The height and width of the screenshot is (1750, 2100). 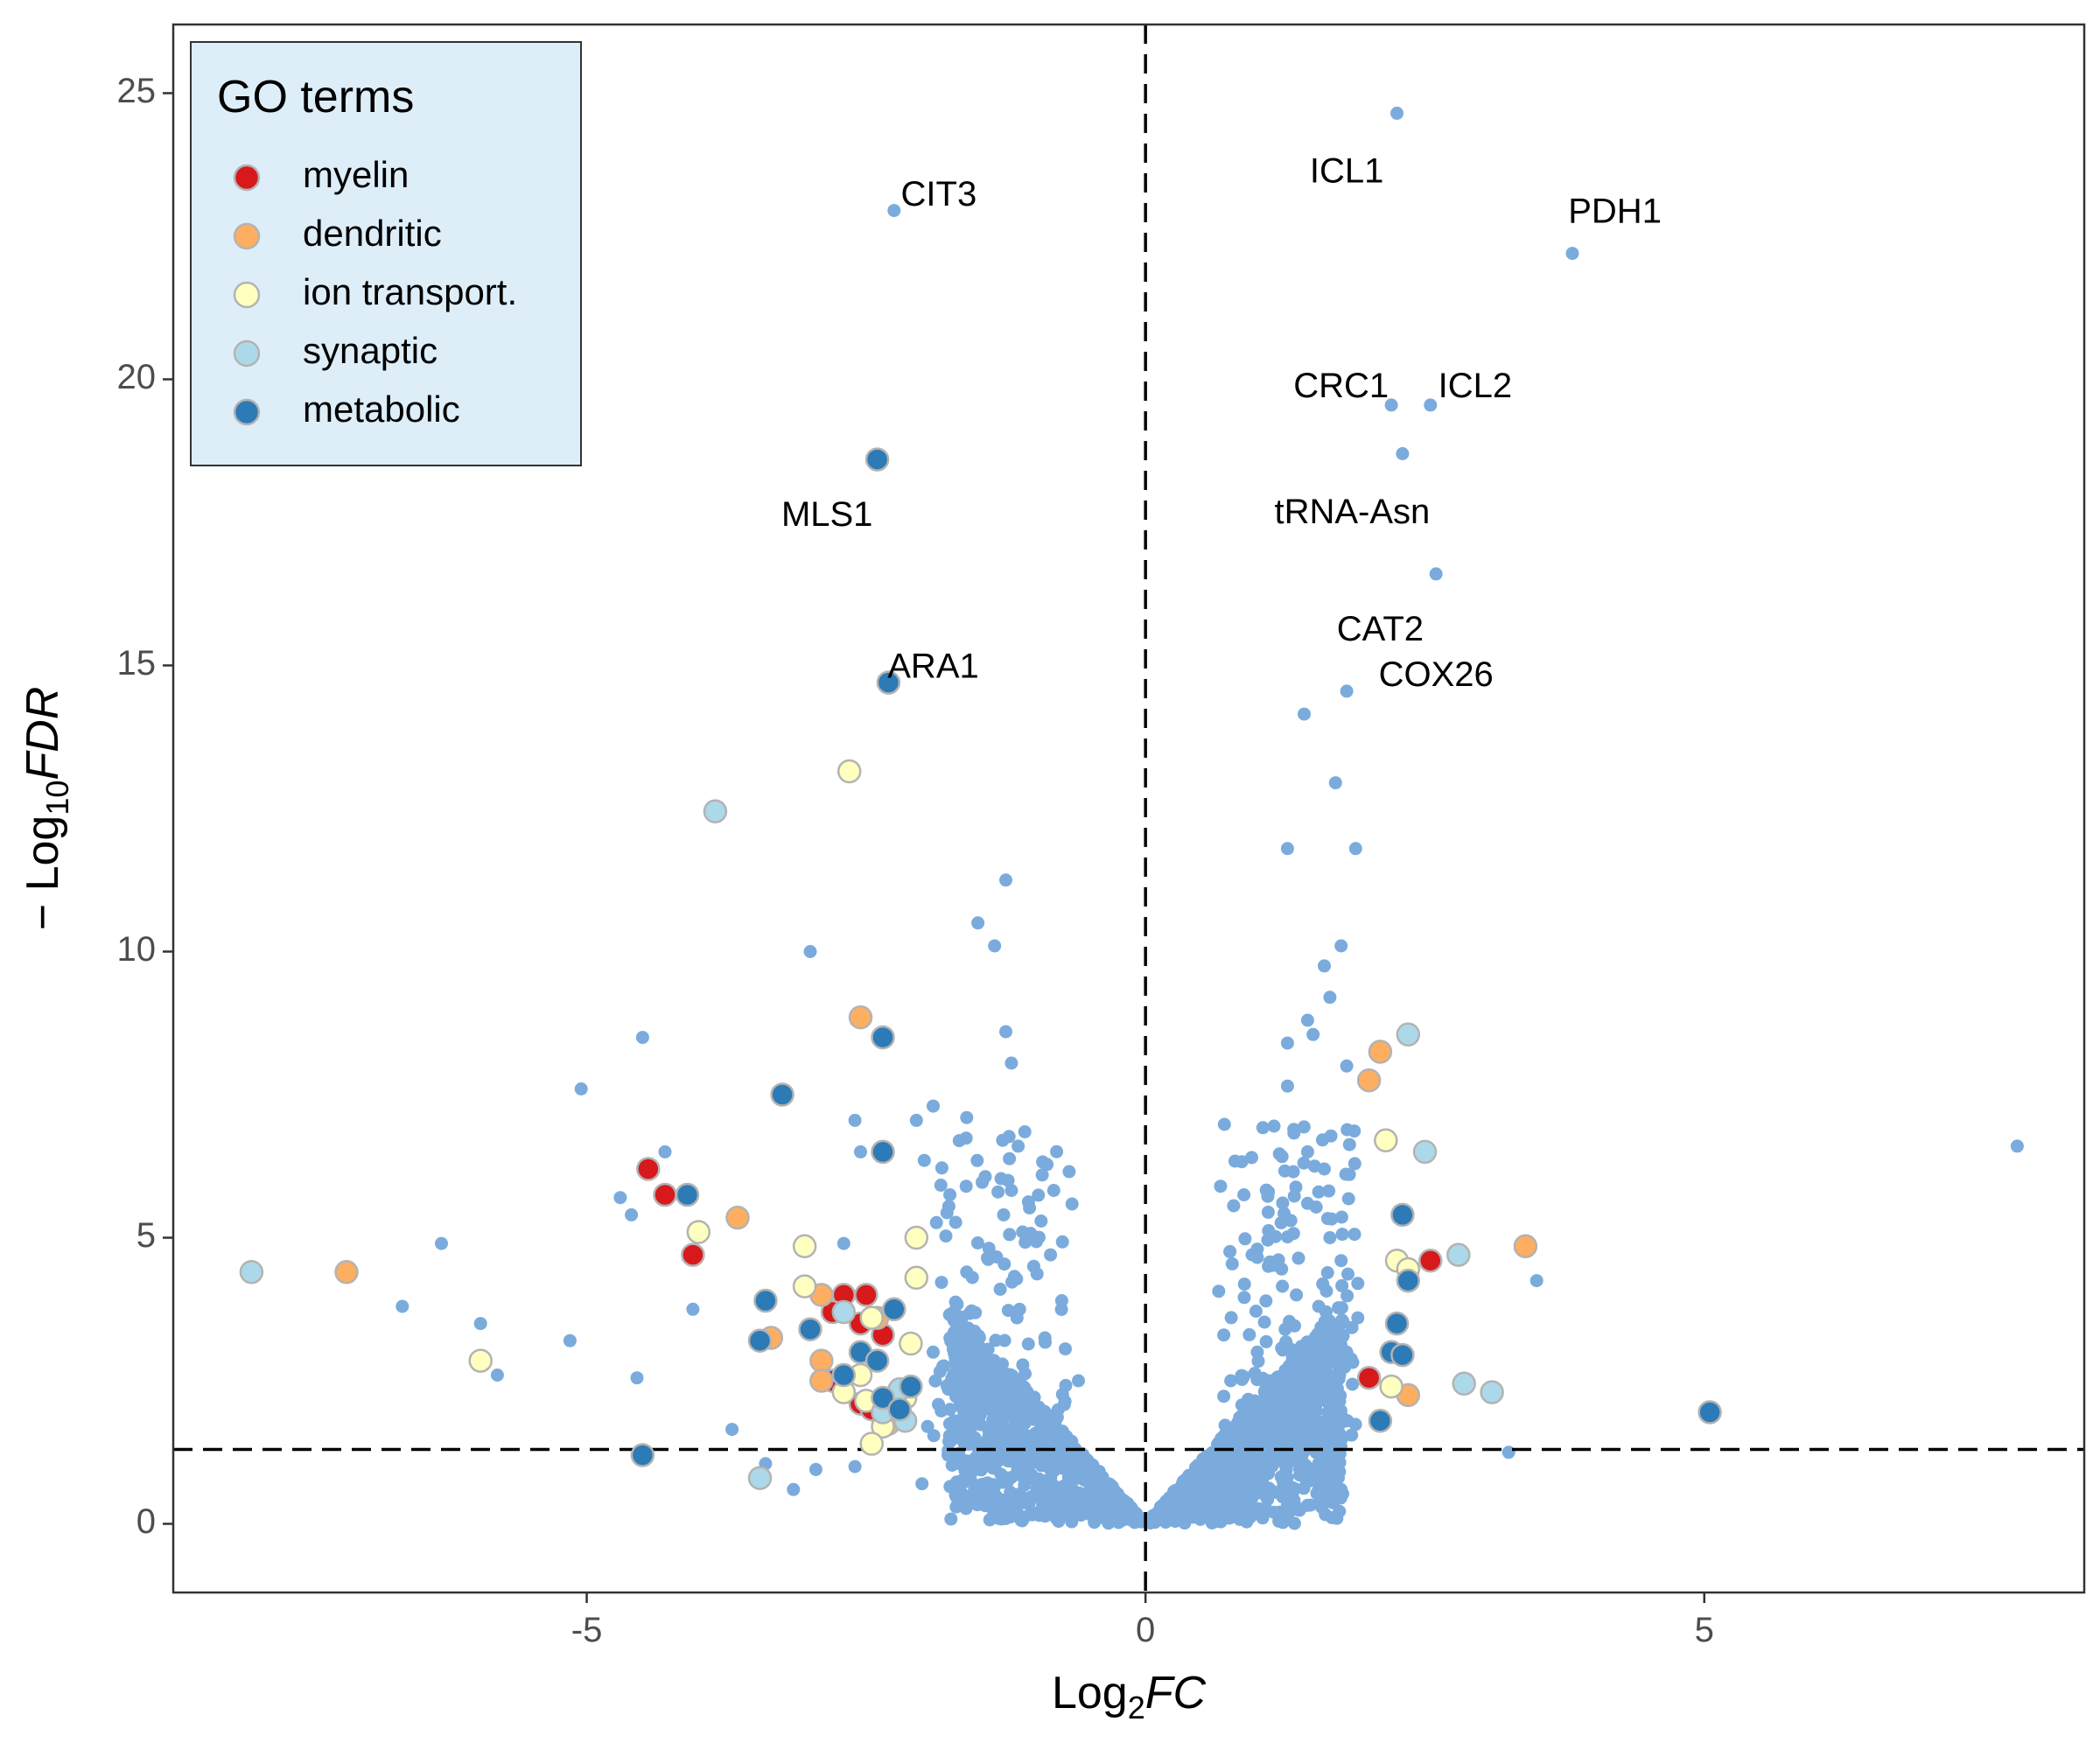 What do you see at coordinates (381, 409) in the screenshot?
I see `legend-label: metabolic` at bounding box center [381, 409].